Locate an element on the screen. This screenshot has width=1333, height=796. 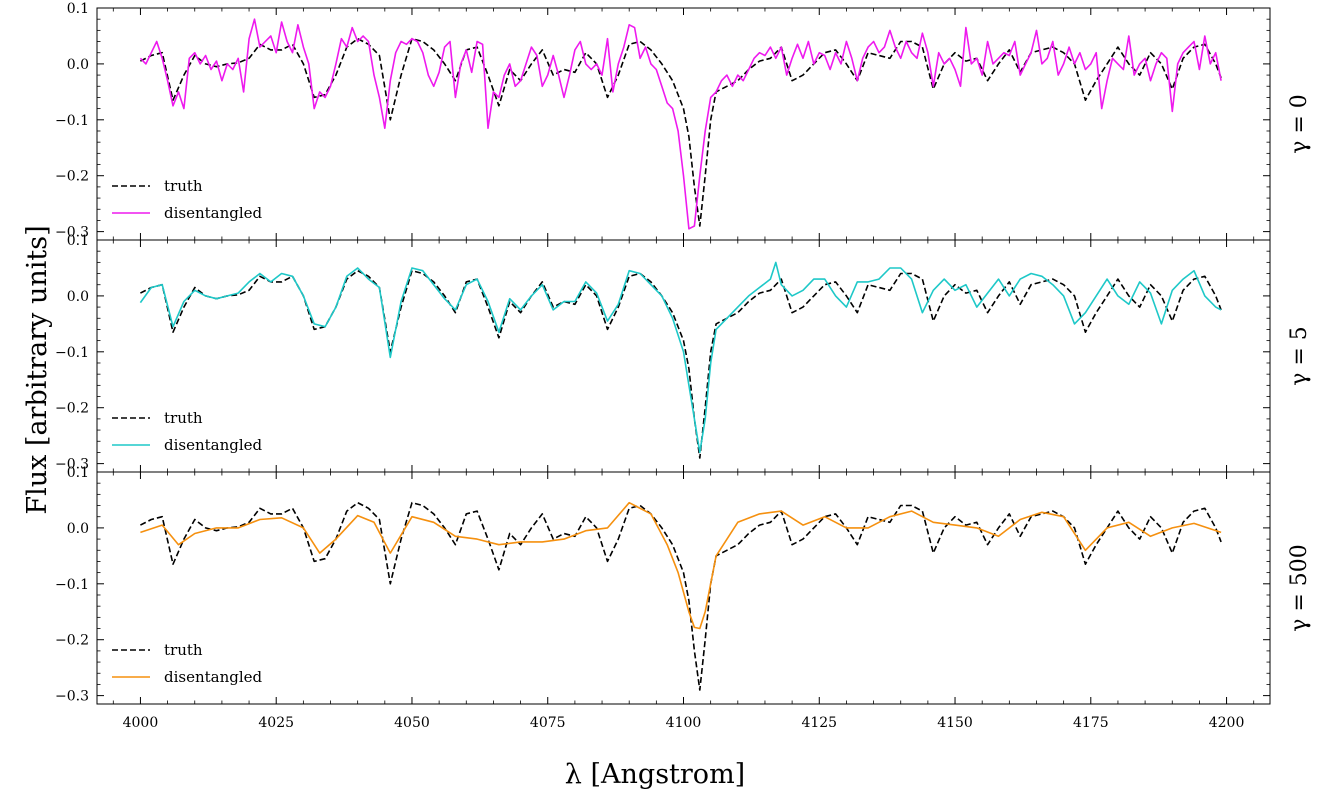
x-tick-label: 4200 is located at coordinates (1227, 723).